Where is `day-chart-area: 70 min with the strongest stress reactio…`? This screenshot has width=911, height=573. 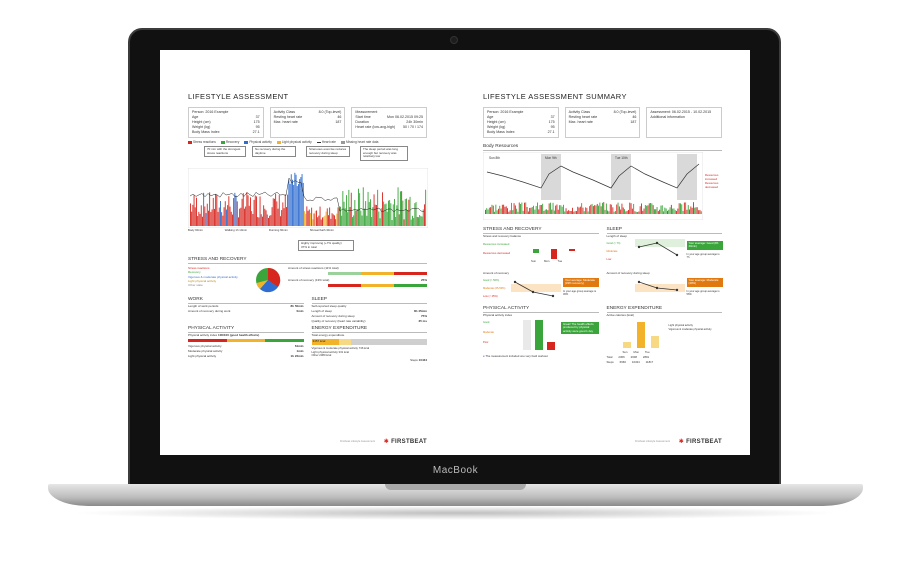
day-chart-area: 70 min with the strongest stress reactio… is located at coordinates (308, 192).